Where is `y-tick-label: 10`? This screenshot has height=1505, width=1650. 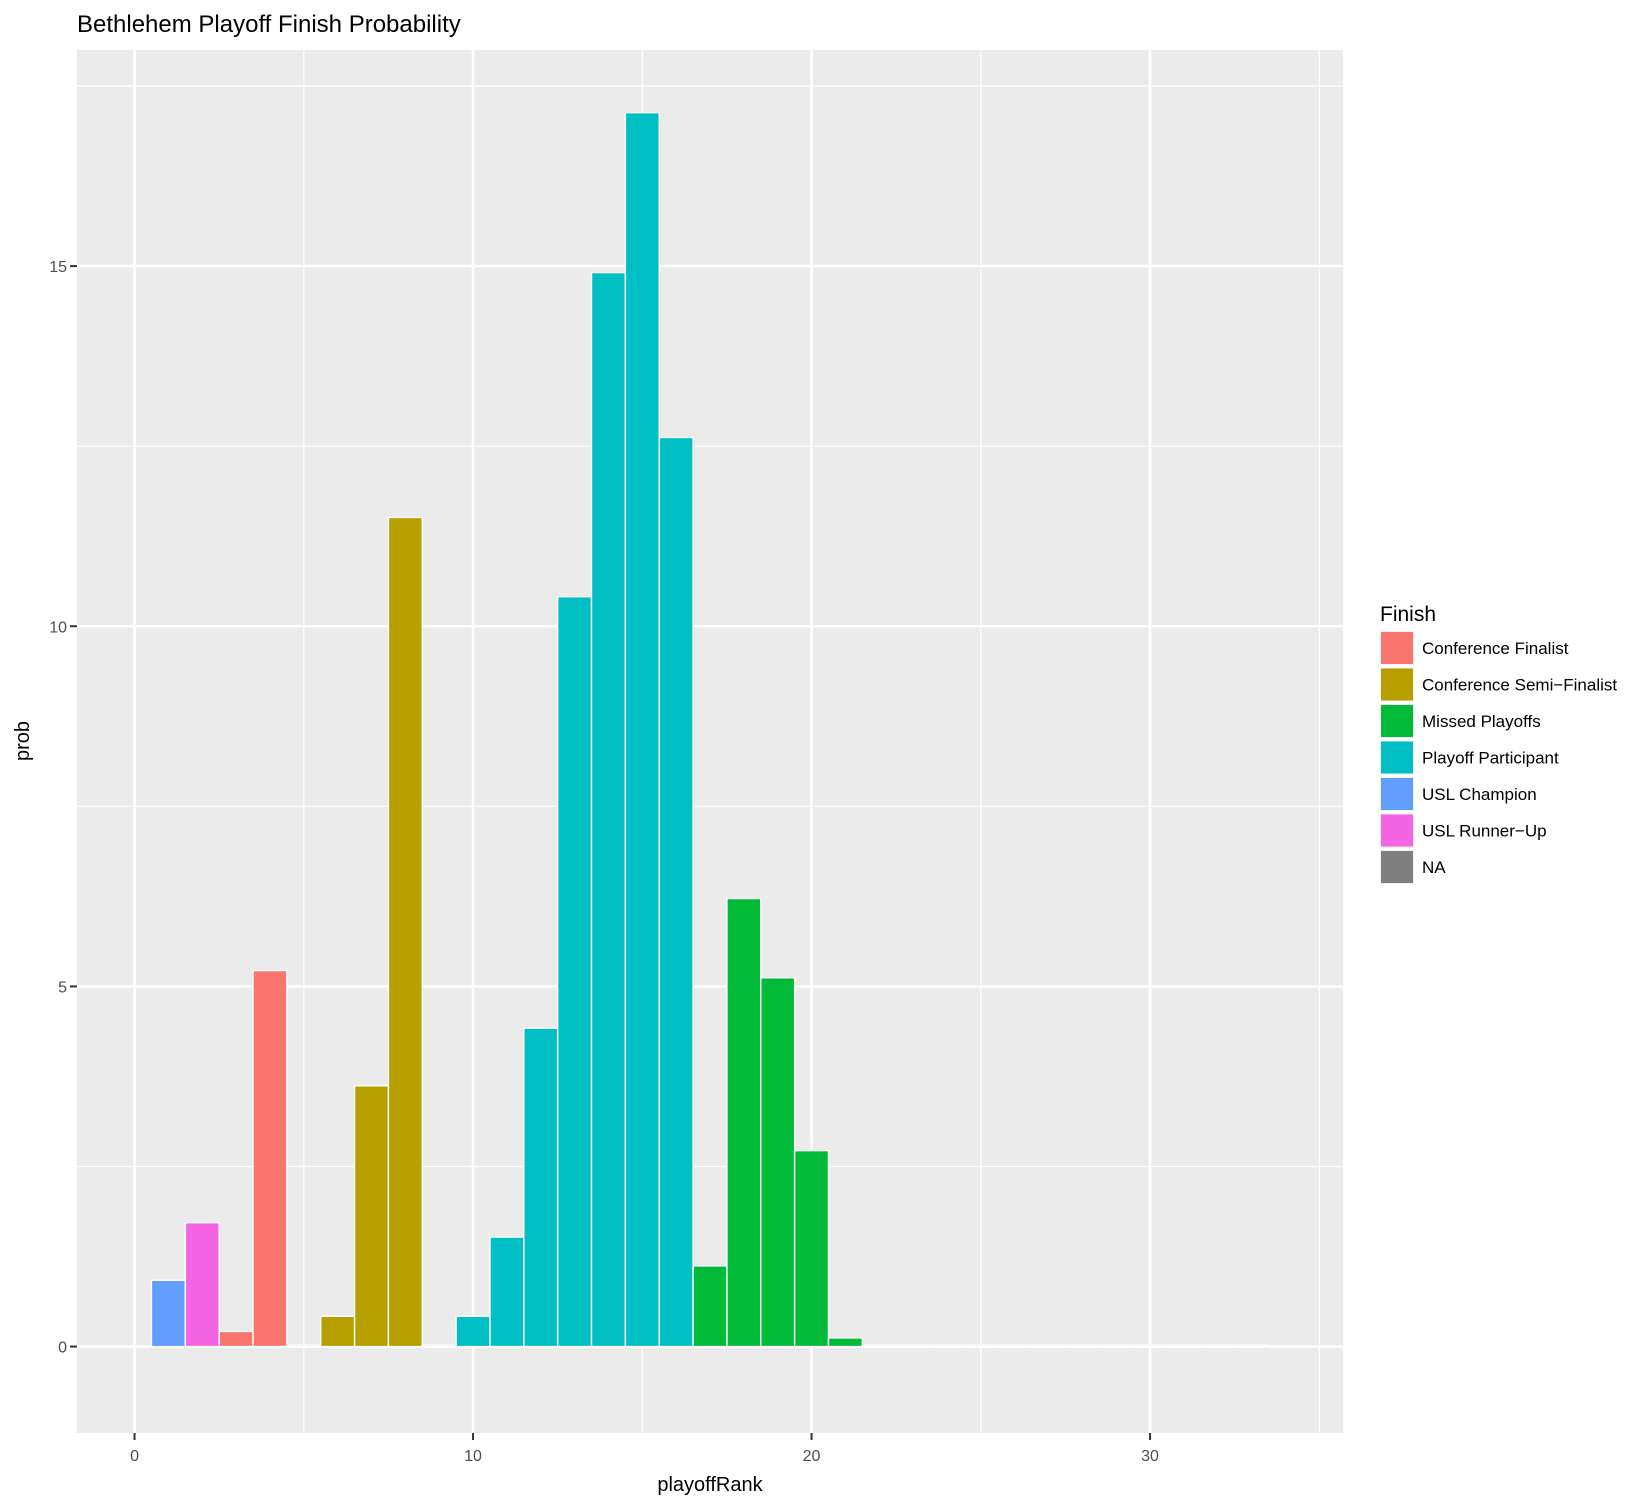
y-tick-label: 10 is located at coordinates (58, 627).